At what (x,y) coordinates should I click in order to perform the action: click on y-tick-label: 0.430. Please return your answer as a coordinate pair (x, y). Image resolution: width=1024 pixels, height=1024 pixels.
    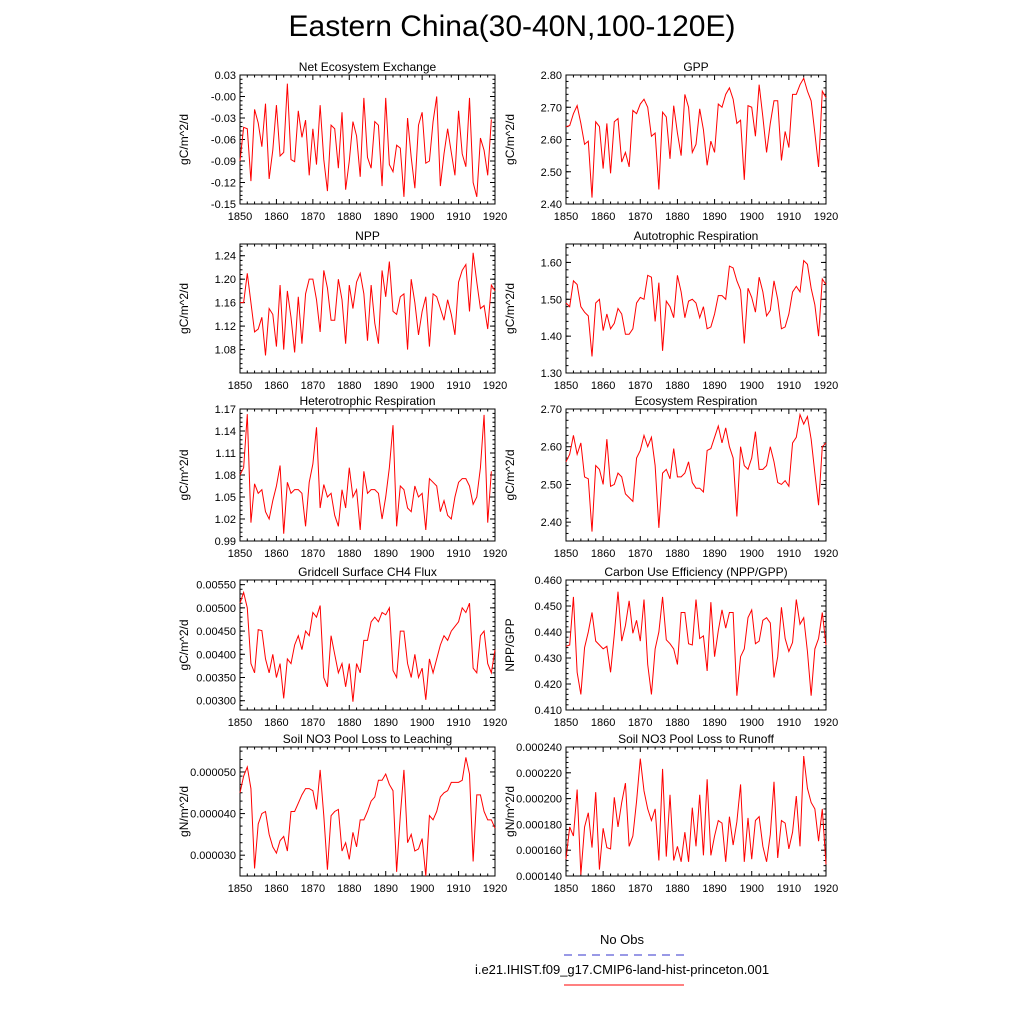
    Looking at the image, I should click on (548, 659).